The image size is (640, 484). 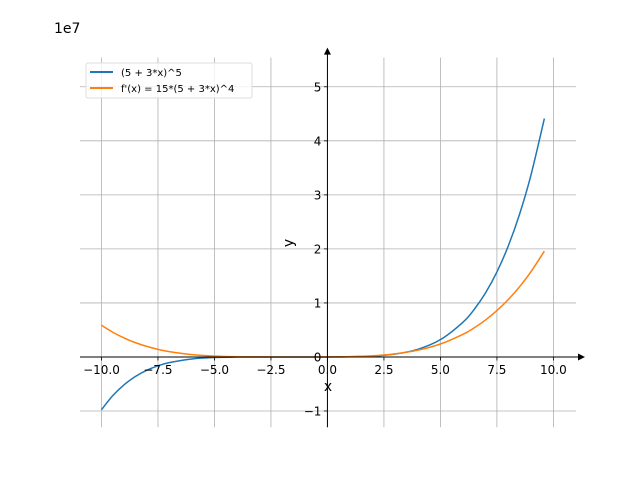 What do you see at coordinates (101, 370) in the screenshot?
I see `x-tick-label: −10.0` at bounding box center [101, 370].